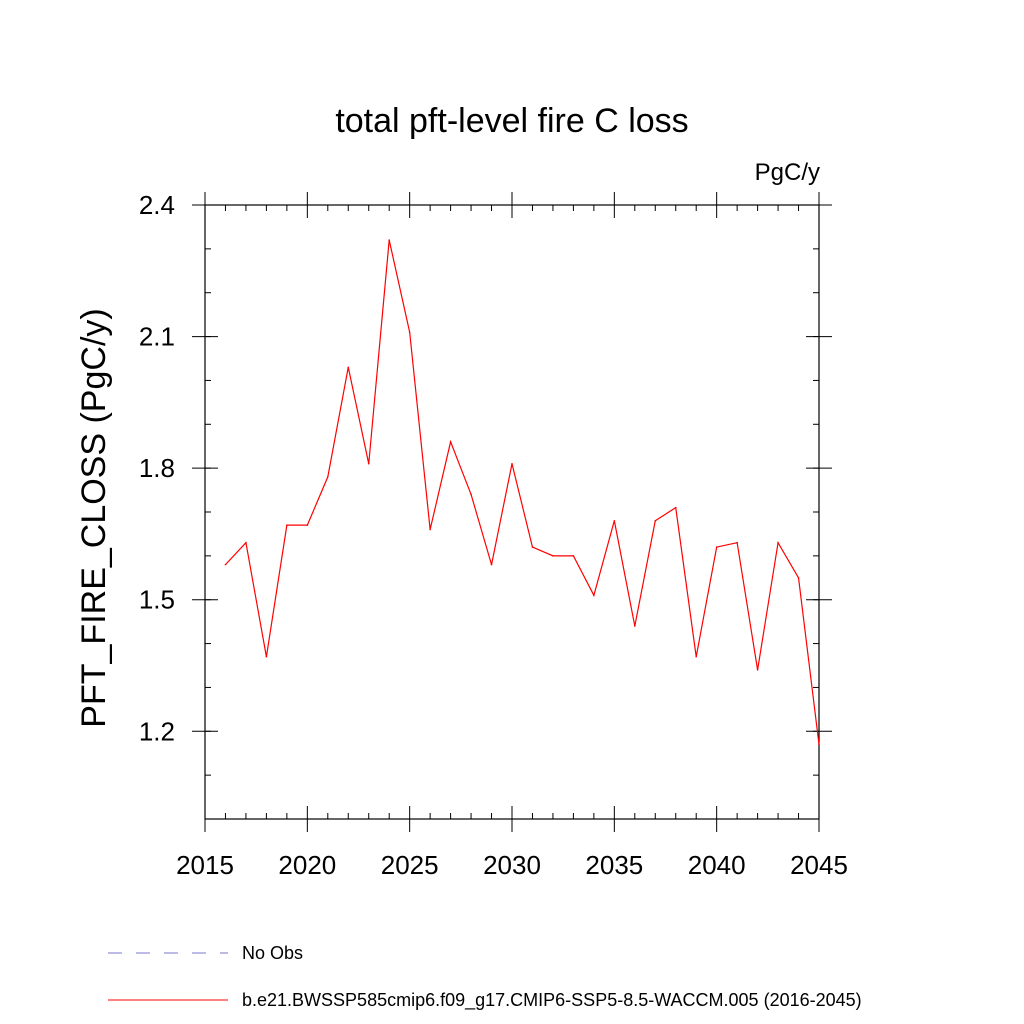 This screenshot has height=1024, width=1024. I want to click on units-label: PgC/y, so click(787, 172).